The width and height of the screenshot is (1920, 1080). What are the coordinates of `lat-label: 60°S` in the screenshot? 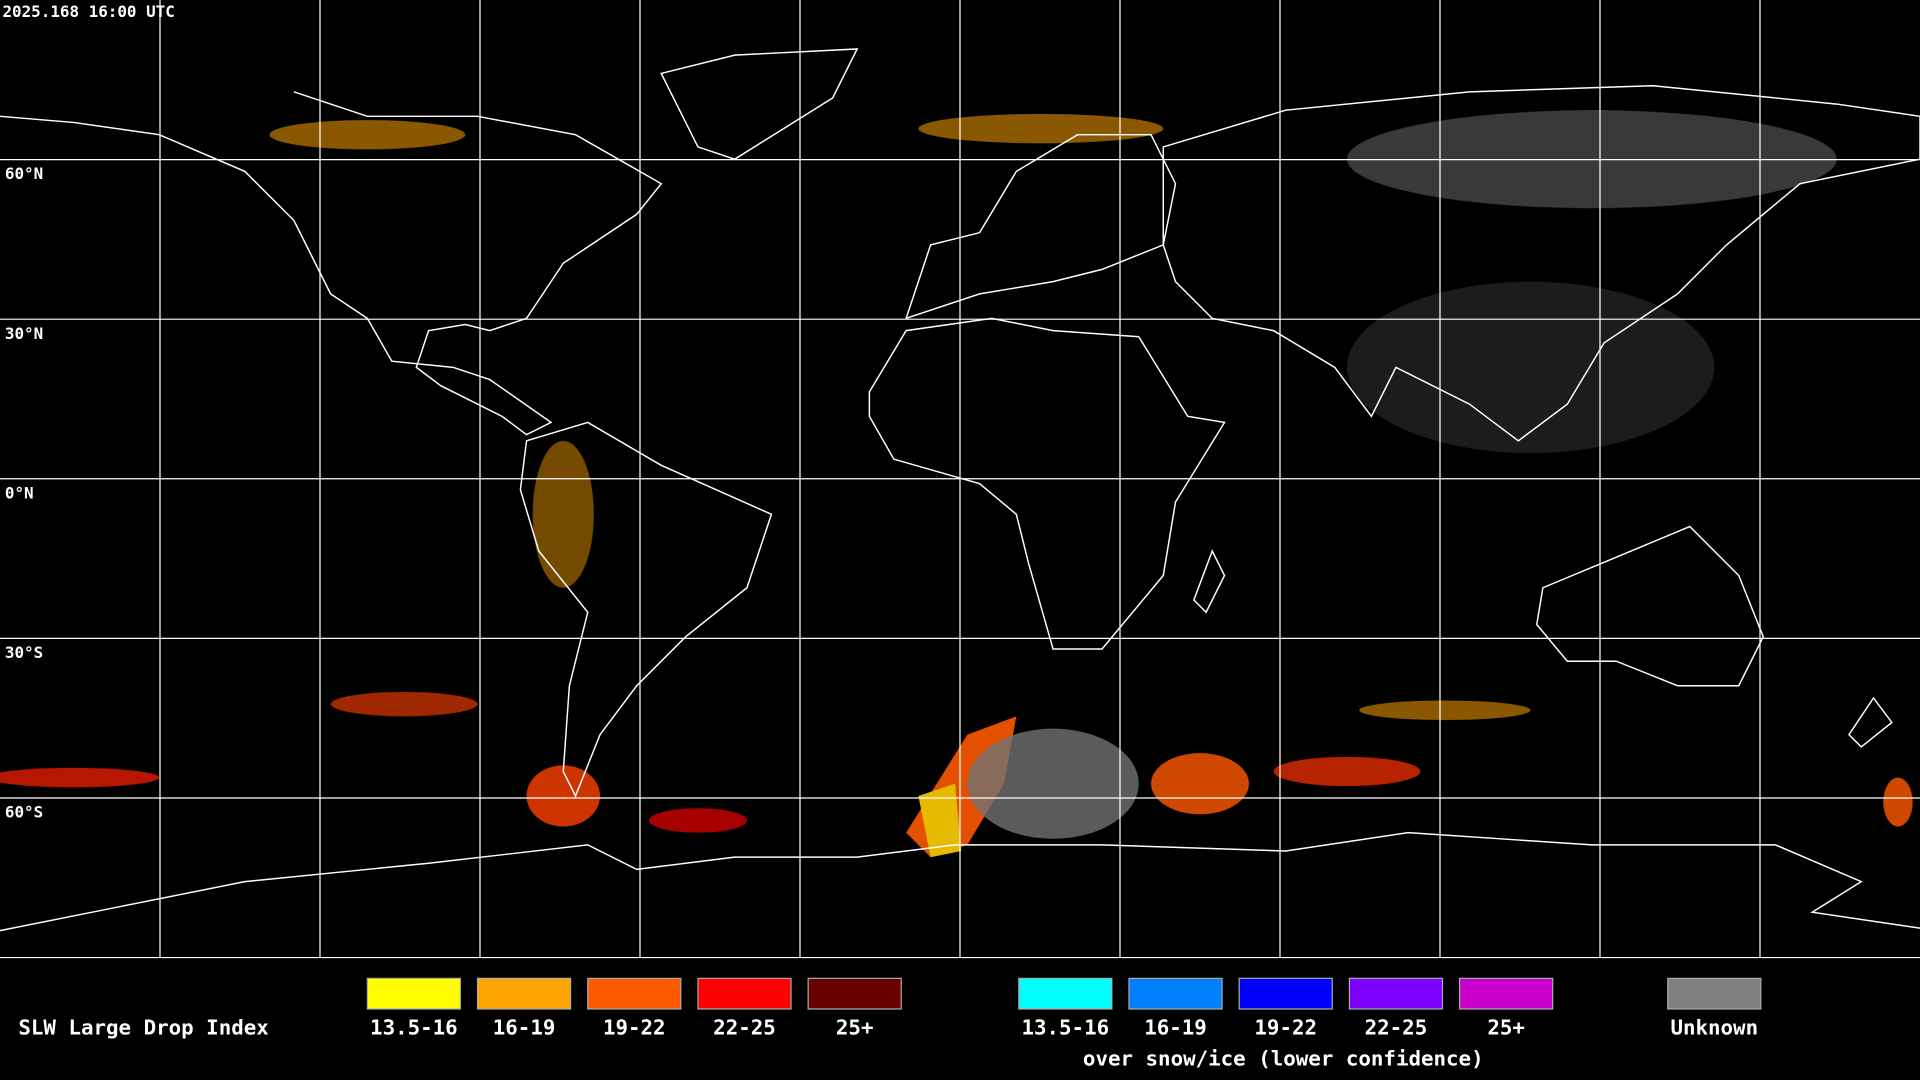 It's located at (24, 812).